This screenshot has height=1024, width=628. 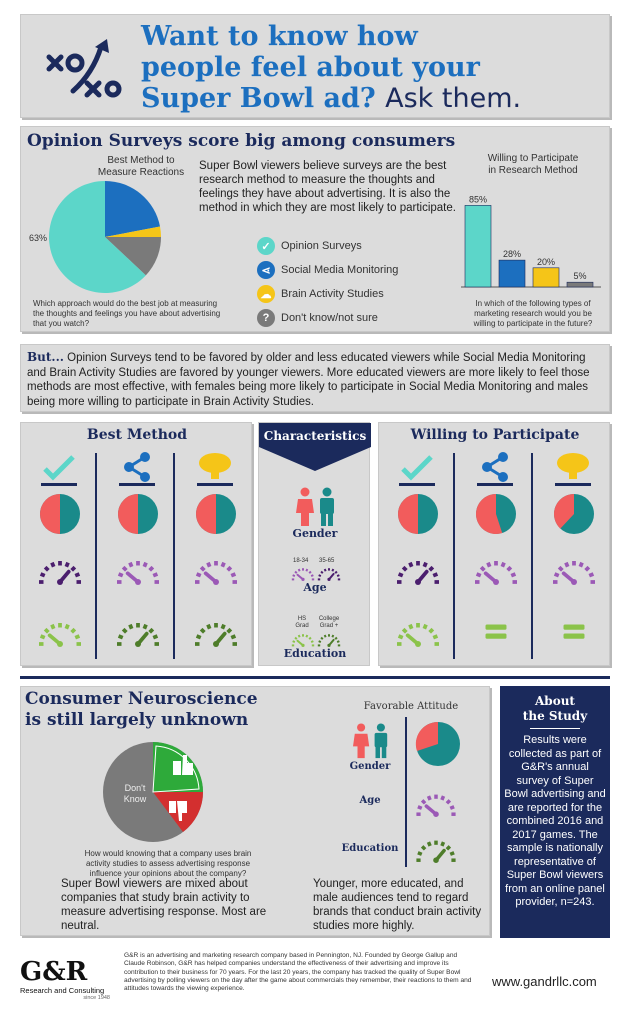 What do you see at coordinates (38, 238) in the screenshot?
I see `pie-data-label: 63%` at bounding box center [38, 238].